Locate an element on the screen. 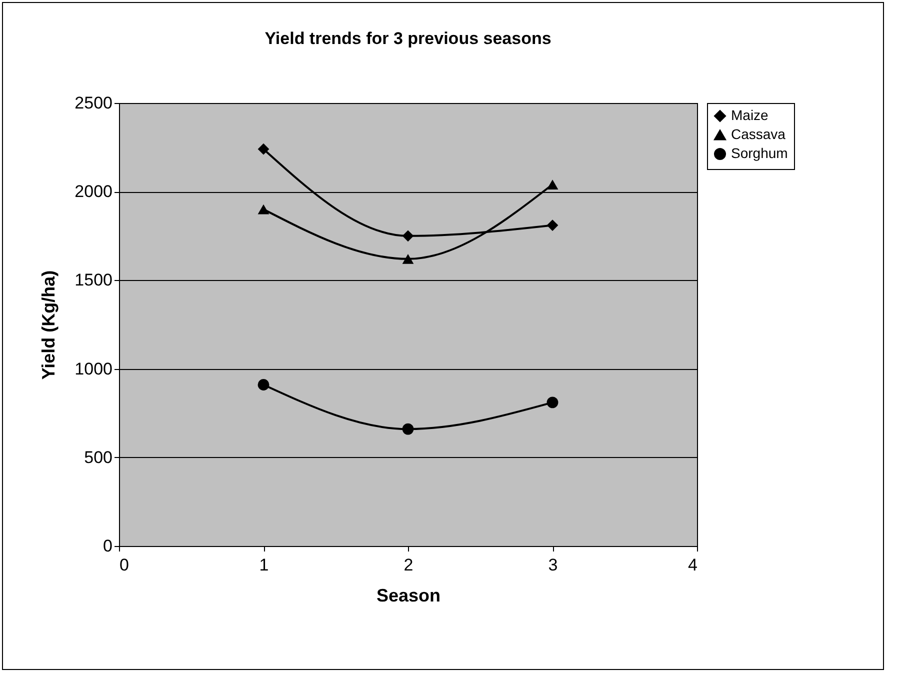 This screenshot has width=898, height=677. x-tick-label: 4 is located at coordinates (693, 565).